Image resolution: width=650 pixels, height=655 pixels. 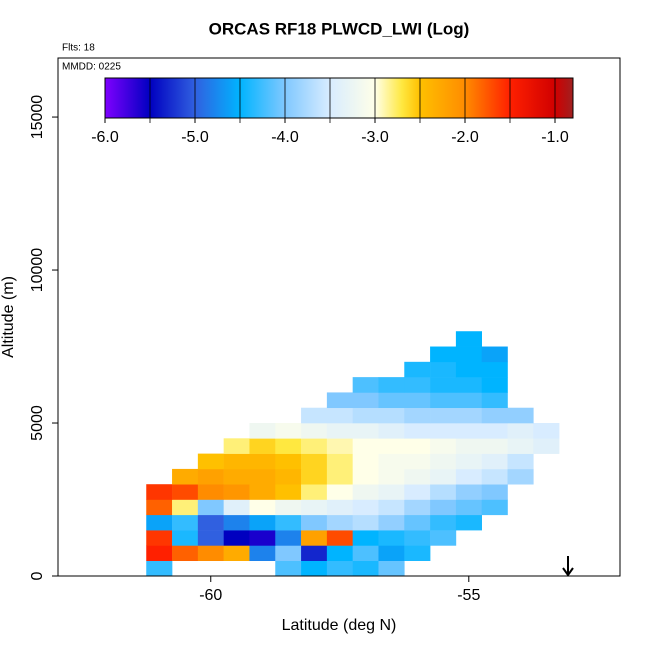 I want to click on colorbar: -6.0 -5.0 -4.0 -3.0 -2.0 -1.0, so click(x=332, y=111).